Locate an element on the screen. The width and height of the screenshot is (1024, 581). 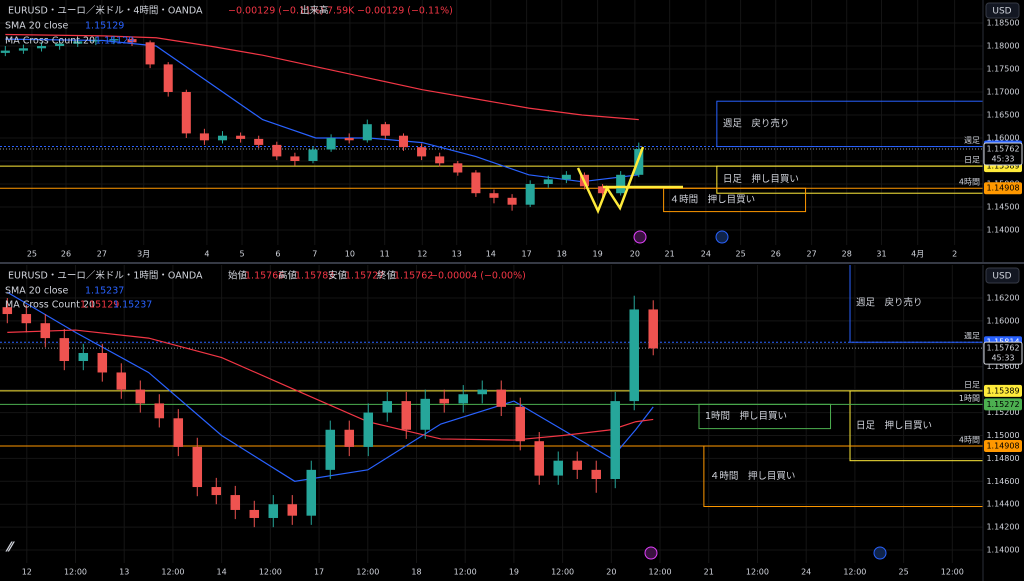
x-tick-label: 5 is located at coordinates (241, 254).